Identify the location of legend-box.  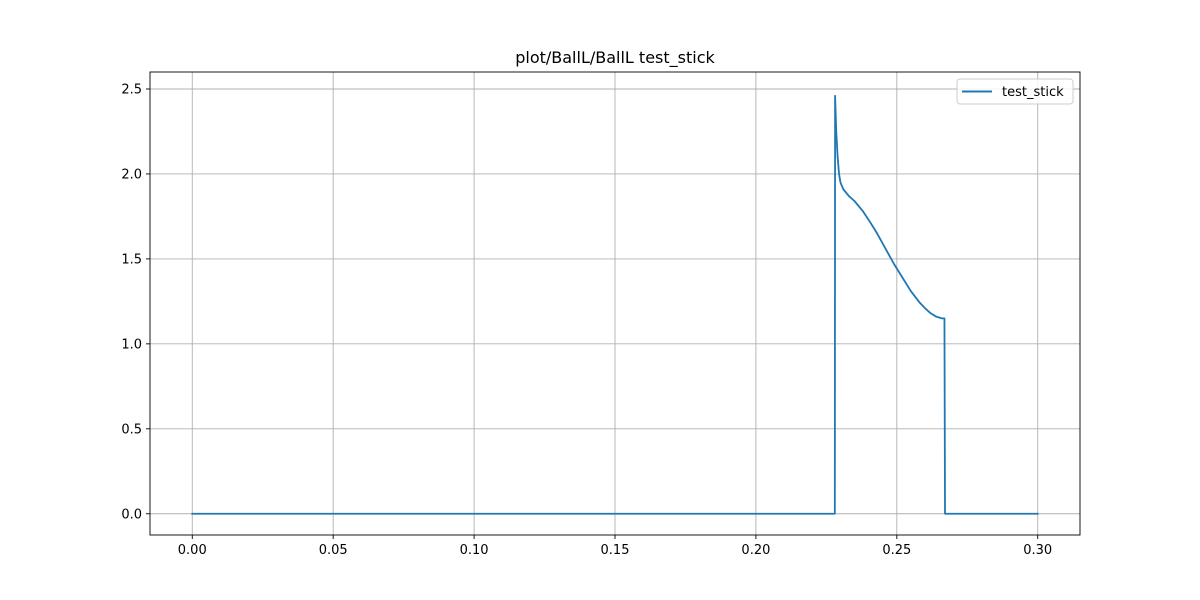
(1015, 91).